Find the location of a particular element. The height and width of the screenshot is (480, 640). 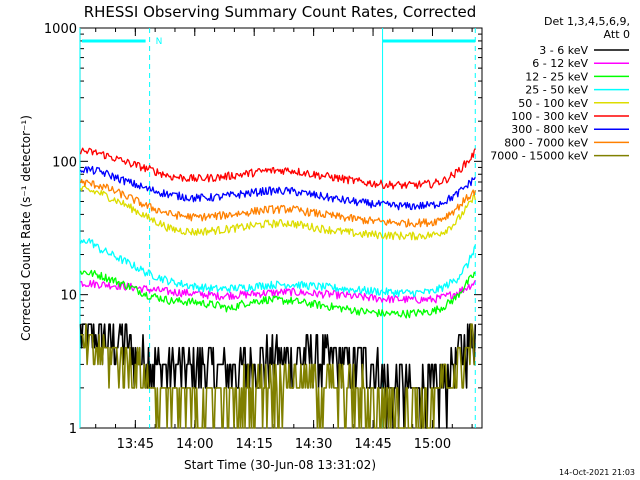

legend-entry-label: 12 - 25 keV is located at coordinates (556, 76).